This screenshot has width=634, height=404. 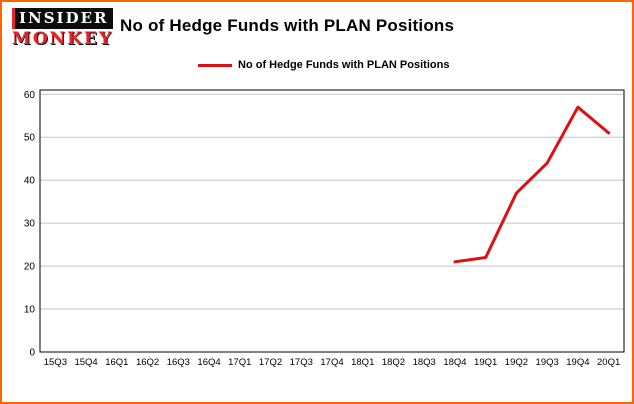 What do you see at coordinates (547, 362) in the screenshot?
I see `x-tick-label: 19Q3` at bounding box center [547, 362].